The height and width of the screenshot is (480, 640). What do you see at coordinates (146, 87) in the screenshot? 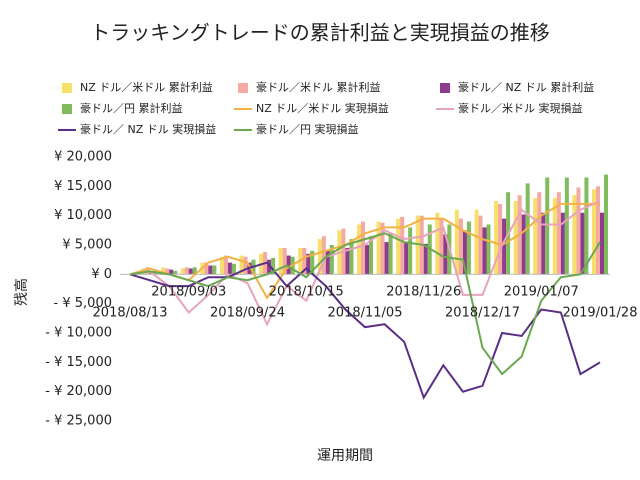
I see `legend-label: NZ ドル／米ドル 累計利益` at bounding box center [146, 87].